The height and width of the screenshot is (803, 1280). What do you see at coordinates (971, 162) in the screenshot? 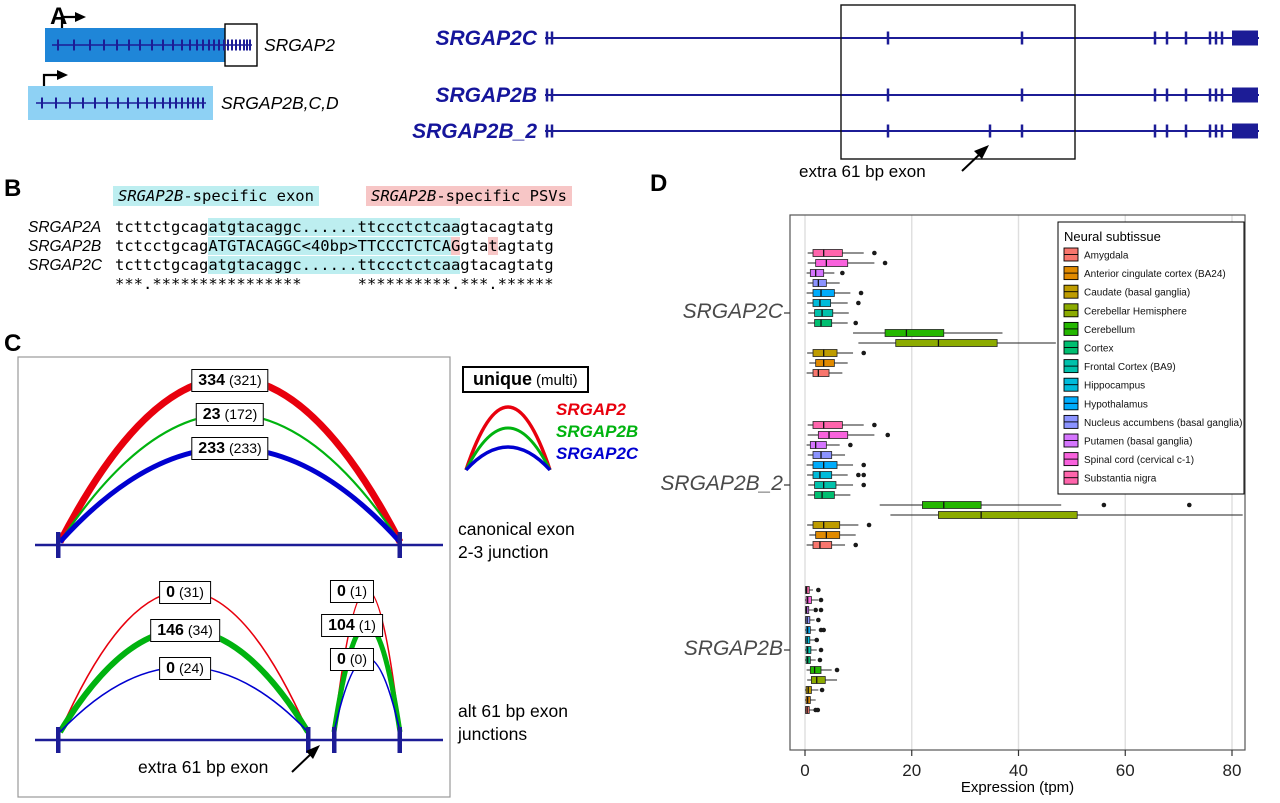
I see `annotation-arrow-a` at bounding box center [971, 162].